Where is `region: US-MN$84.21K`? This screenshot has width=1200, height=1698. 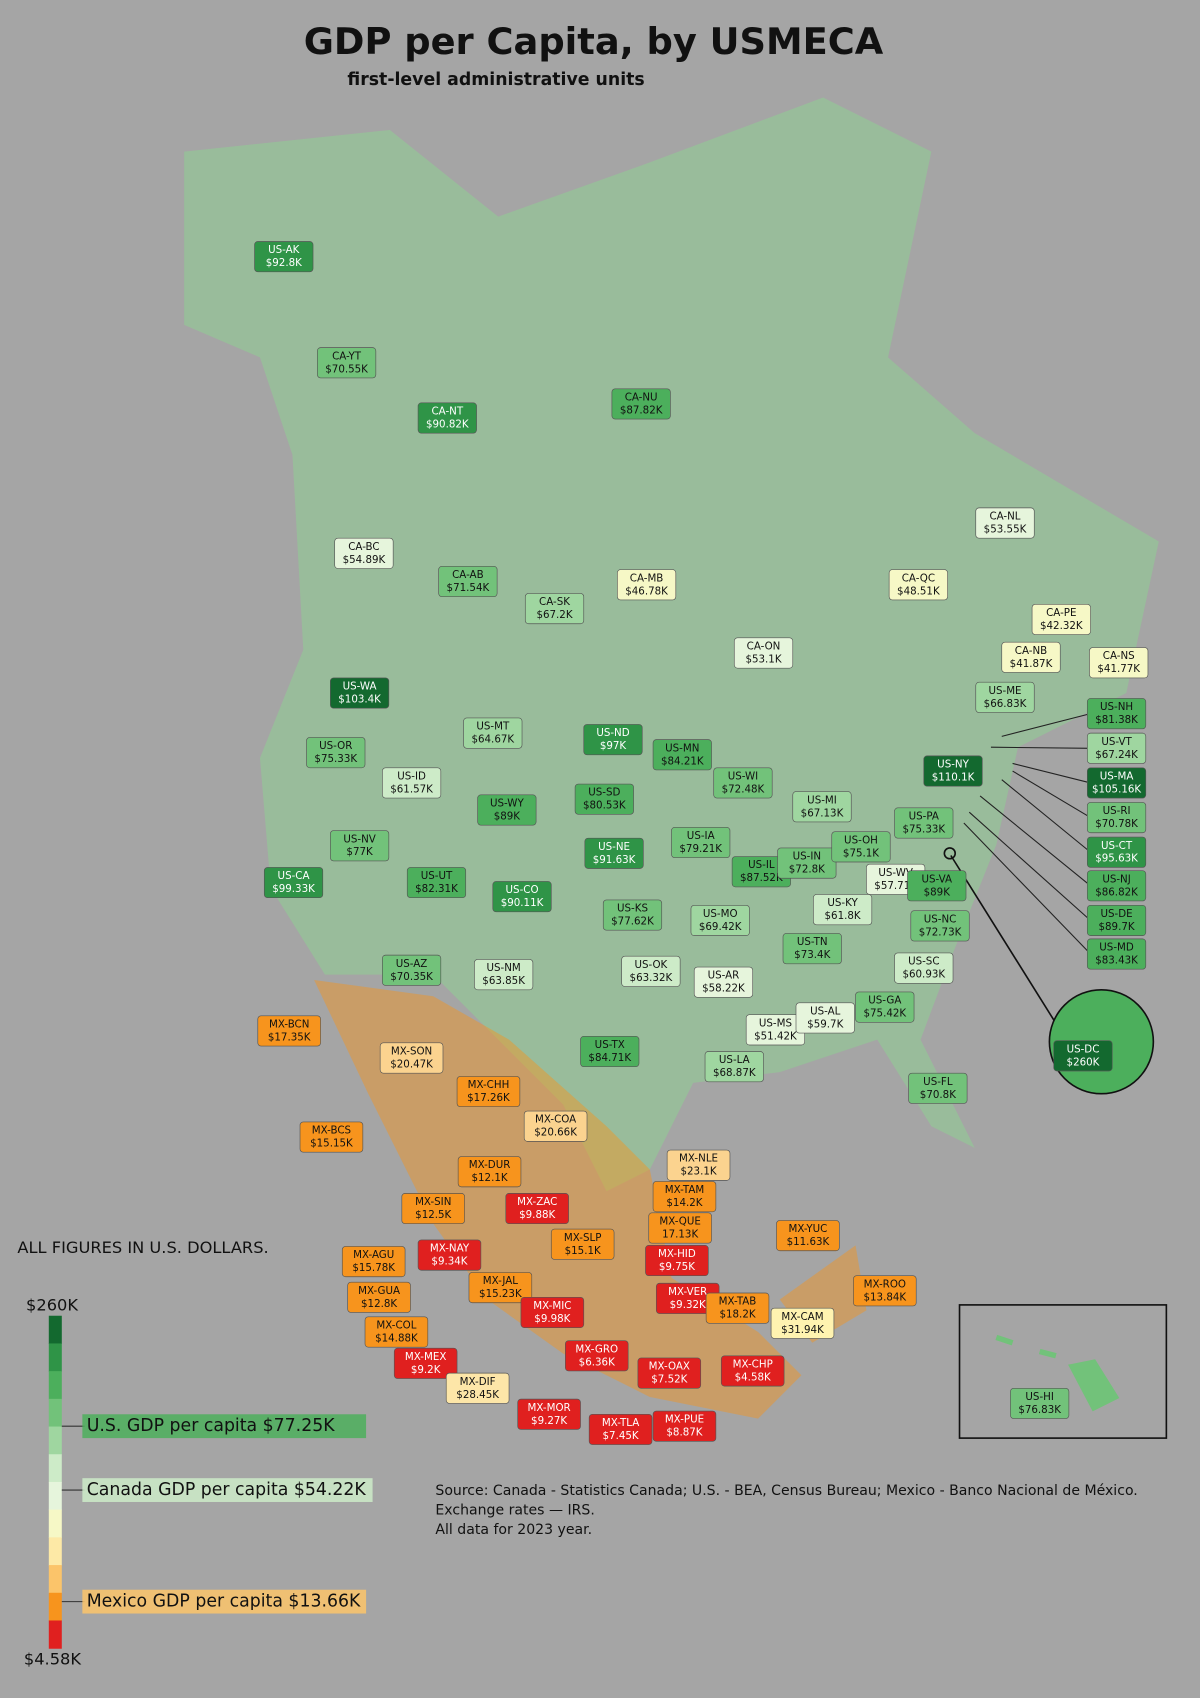
region: US-MN$84.21K is located at coordinates (682, 755).